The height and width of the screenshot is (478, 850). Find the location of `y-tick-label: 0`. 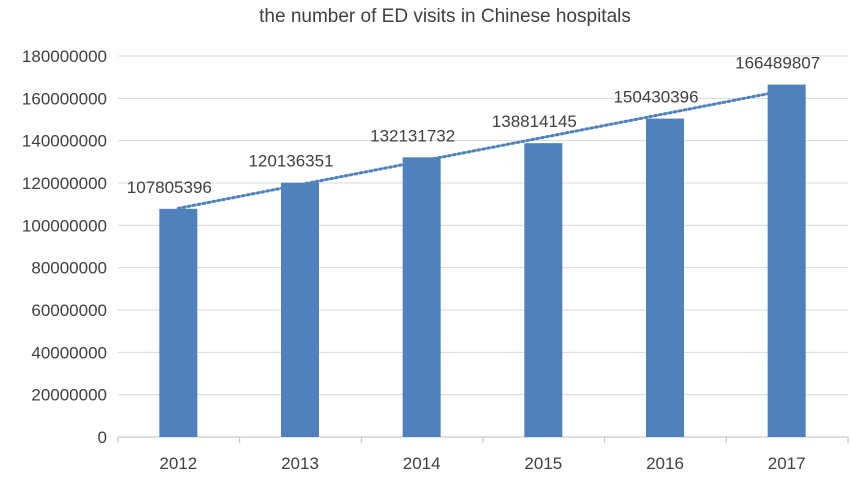

y-tick-label: 0 is located at coordinates (102, 437).